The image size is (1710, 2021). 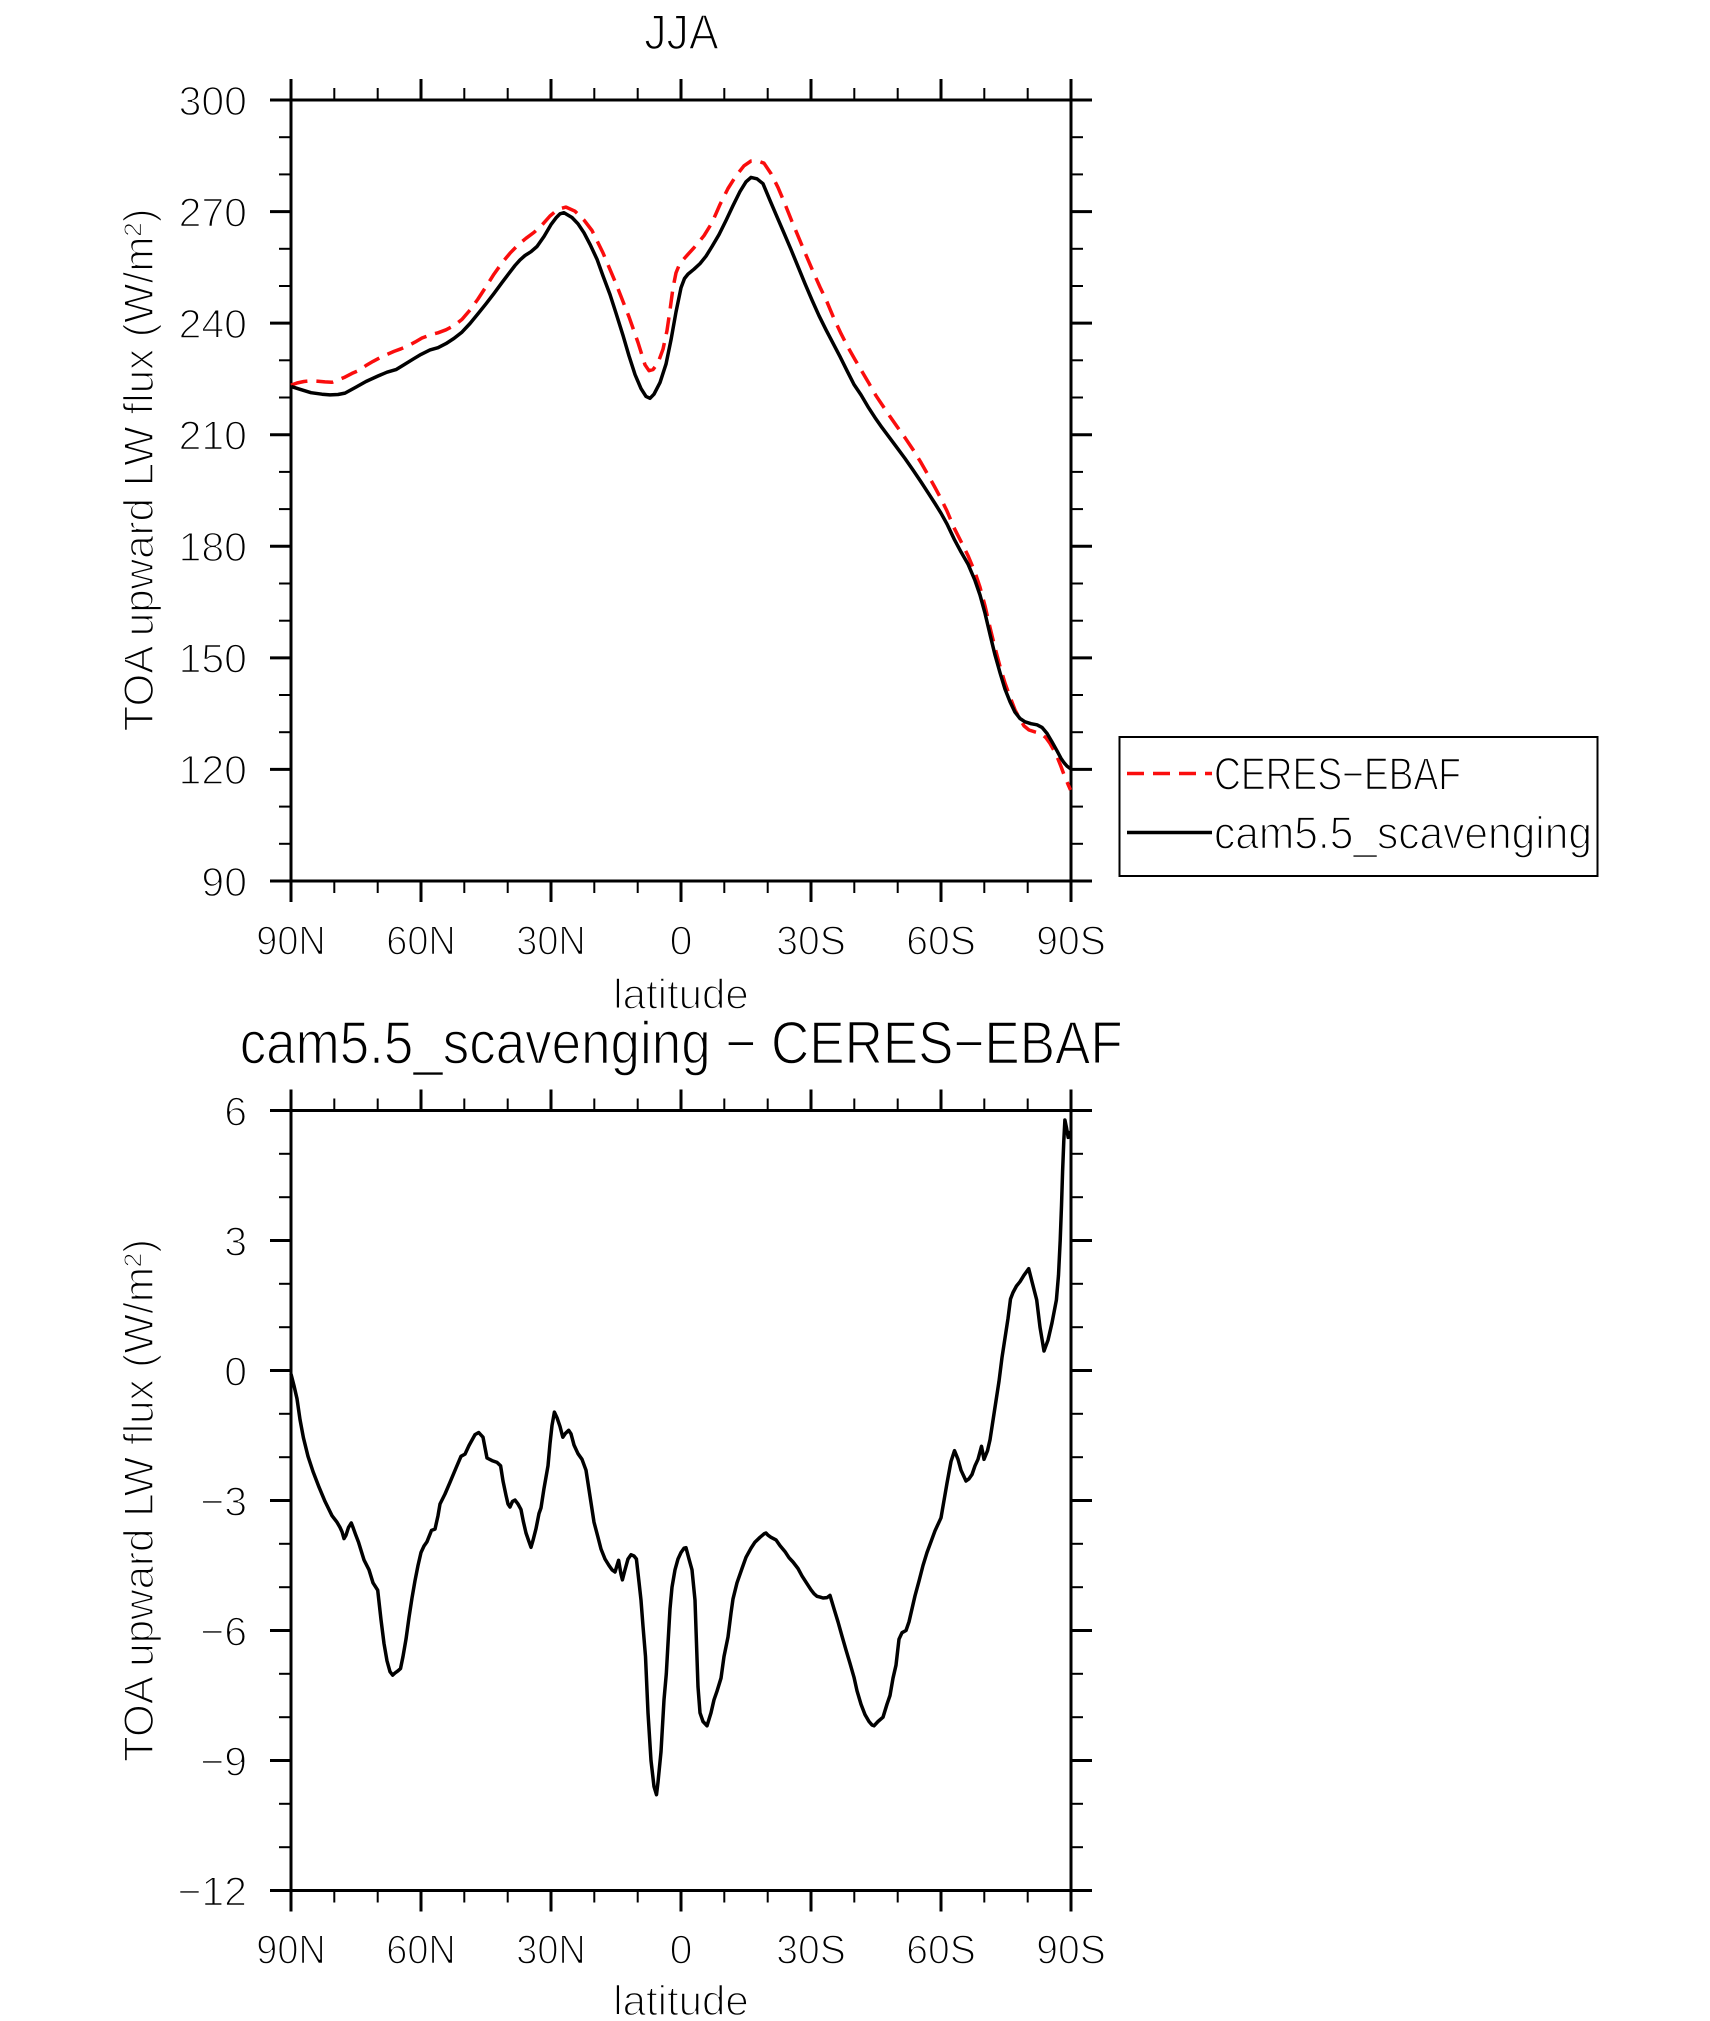 What do you see at coordinates (235, 1111) in the screenshot?
I see `svg-text: 6` at bounding box center [235, 1111].